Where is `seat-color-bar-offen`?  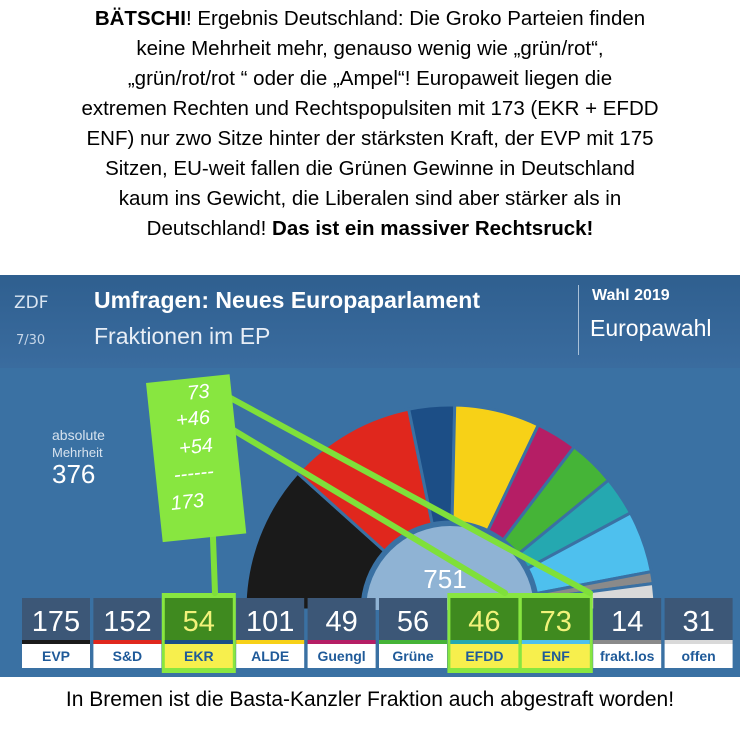
seat-color-bar-offen is located at coordinates (698, 642).